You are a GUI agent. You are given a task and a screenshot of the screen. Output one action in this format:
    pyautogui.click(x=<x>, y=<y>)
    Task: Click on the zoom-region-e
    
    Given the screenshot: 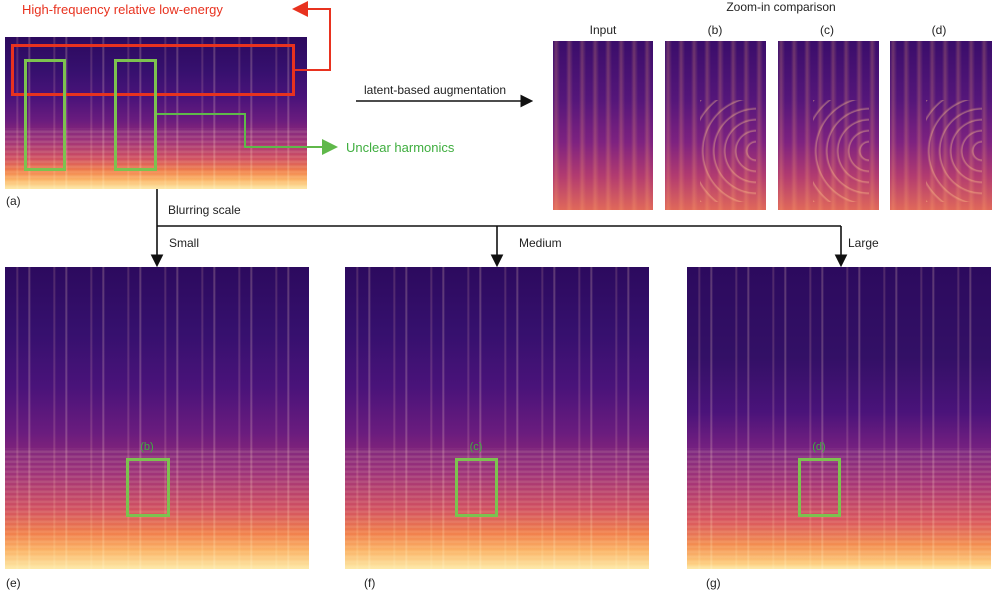 What is the action you would take?
    pyautogui.click(x=148, y=487)
    